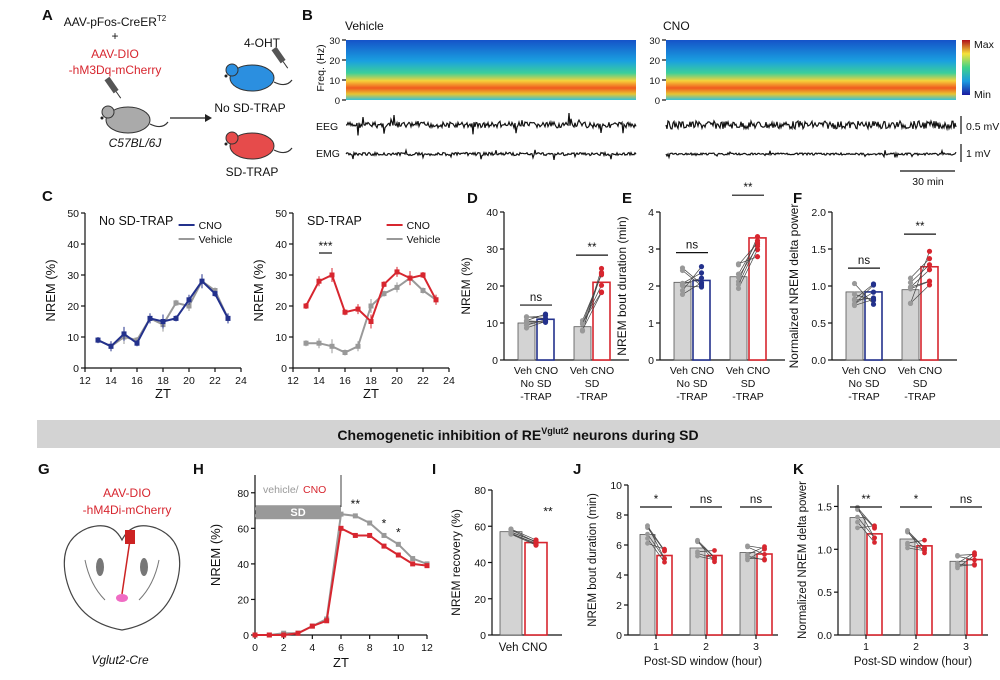 The width and height of the screenshot is (1000, 680). What do you see at coordinates (281, 276) in the screenshot?
I see `panel-c-right-y-tick-label: 30` at bounding box center [281, 276].